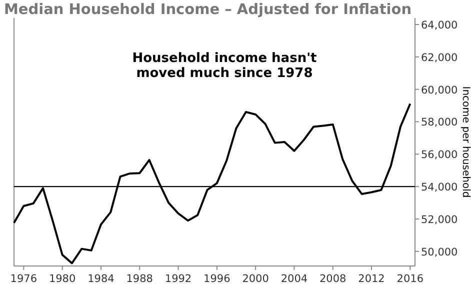  What do you see at coordinates (439, 155) in the screenshot?
I see `y-tick-label: 56,000` at bounding box center [439, 155].